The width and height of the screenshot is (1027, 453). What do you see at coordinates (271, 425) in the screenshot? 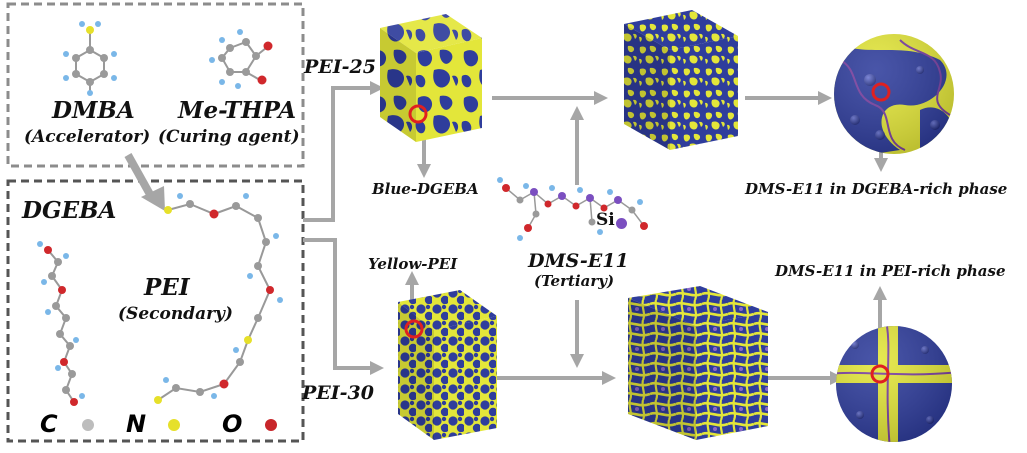
I see `legend-swatch-o` at bounding box center [271, 425].